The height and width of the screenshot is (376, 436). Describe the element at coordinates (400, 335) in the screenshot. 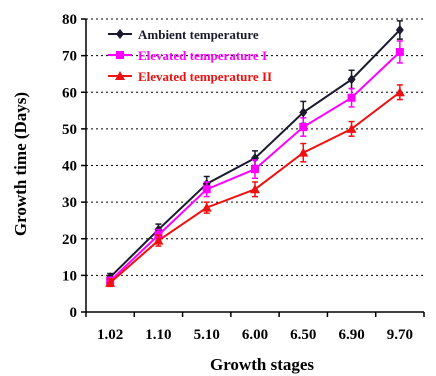

I see `x-tick-label: 9.70` at that location.